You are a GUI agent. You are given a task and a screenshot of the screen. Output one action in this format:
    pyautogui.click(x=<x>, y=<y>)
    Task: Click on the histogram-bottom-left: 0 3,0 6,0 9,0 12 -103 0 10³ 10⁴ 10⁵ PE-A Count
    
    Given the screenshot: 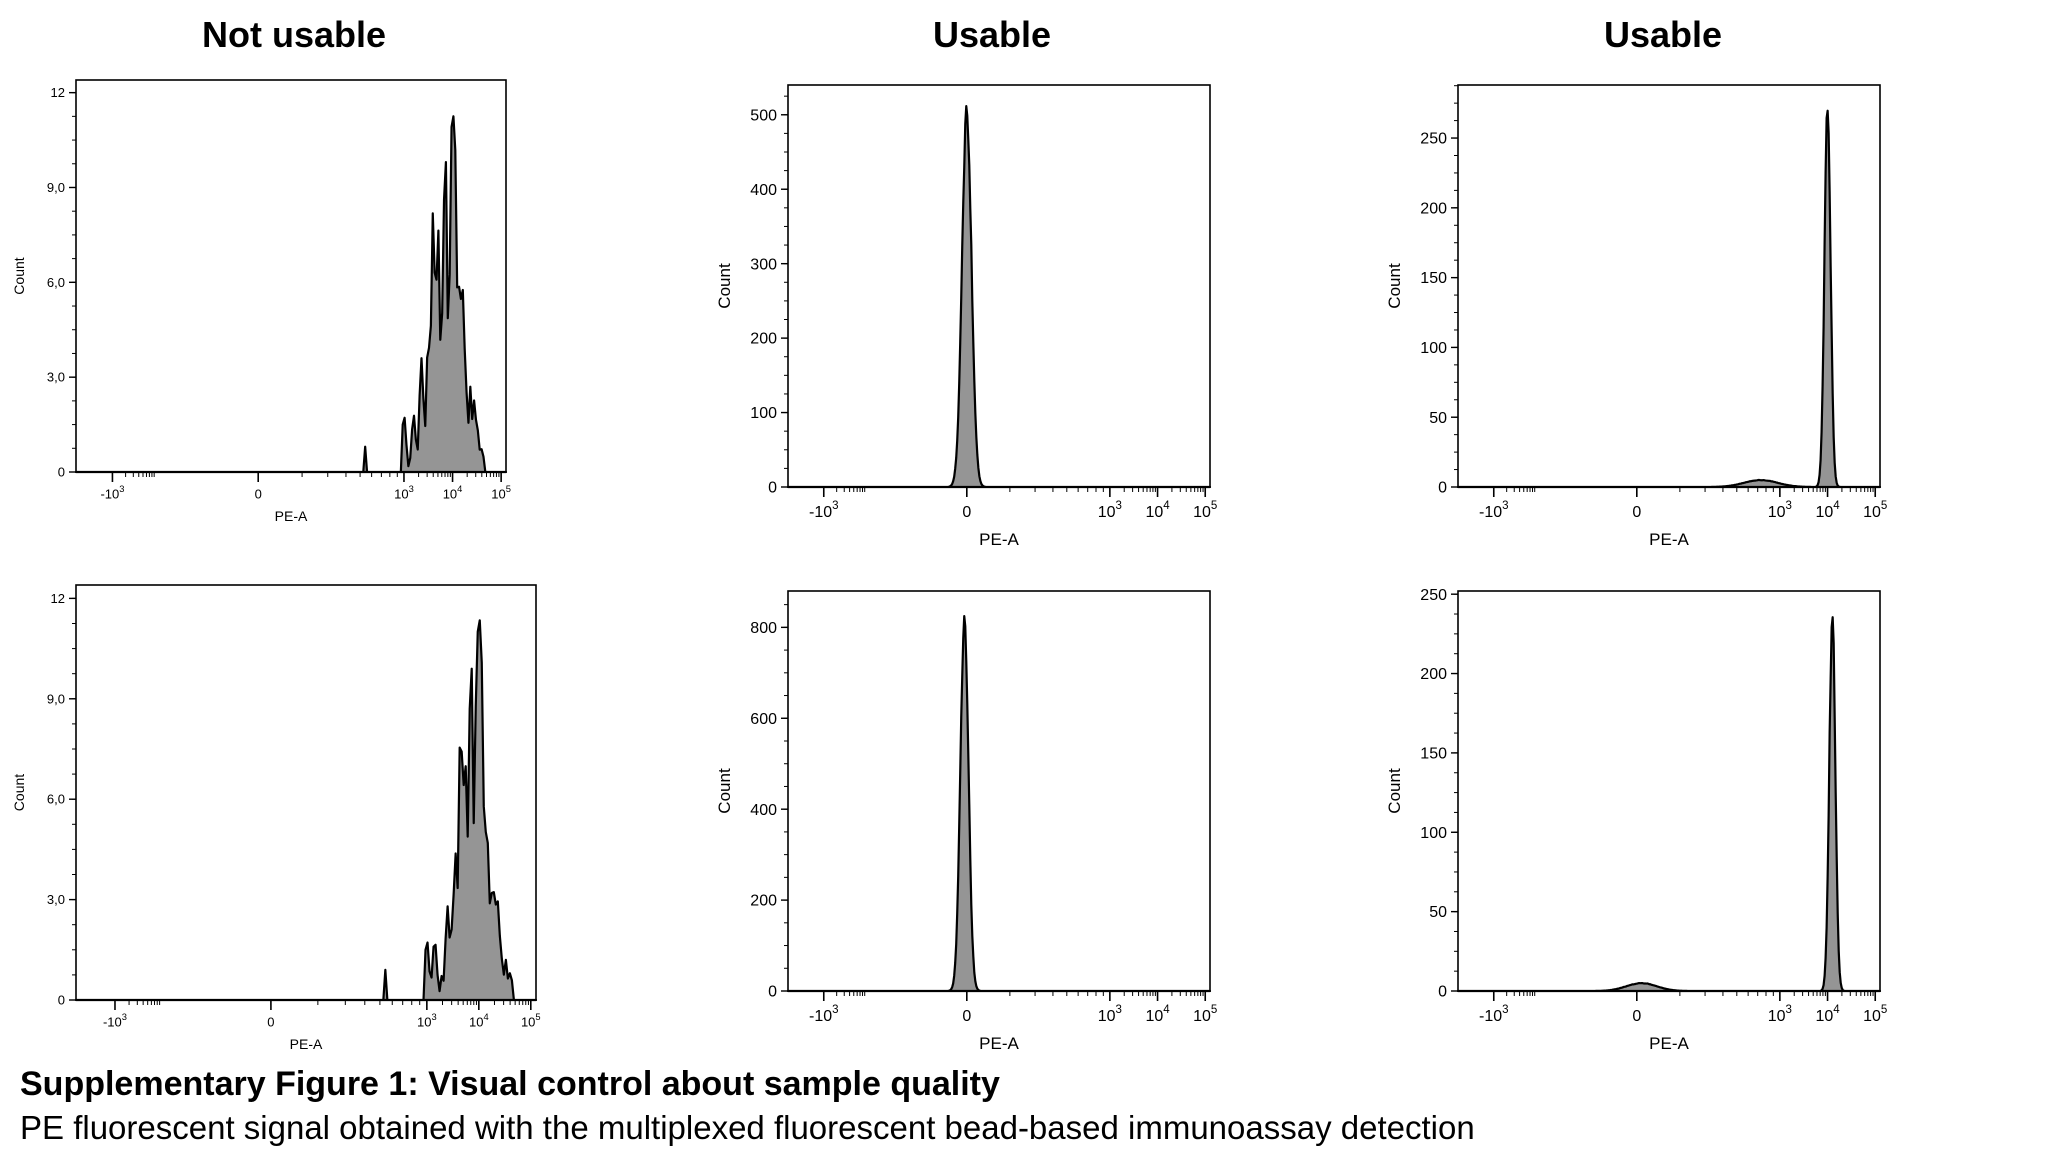 What is the action you would take?
    pyautogui.click(x=276, y=818)
    